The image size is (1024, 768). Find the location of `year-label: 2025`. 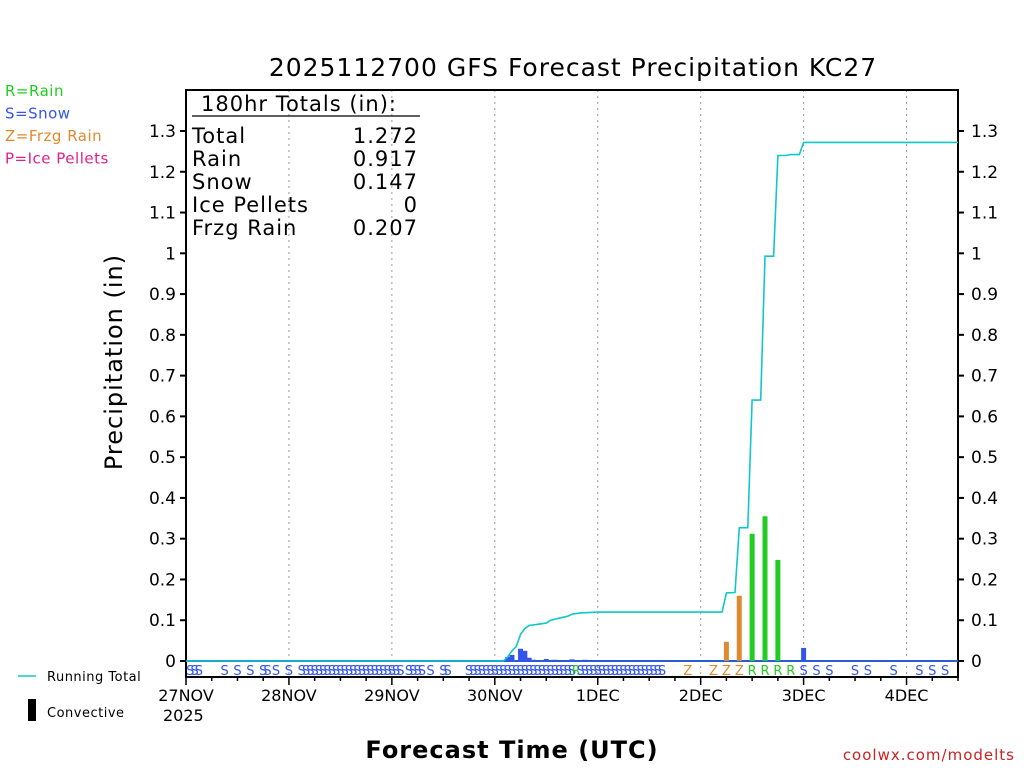

year-label: 2025 is located at coordinates (183, 715).